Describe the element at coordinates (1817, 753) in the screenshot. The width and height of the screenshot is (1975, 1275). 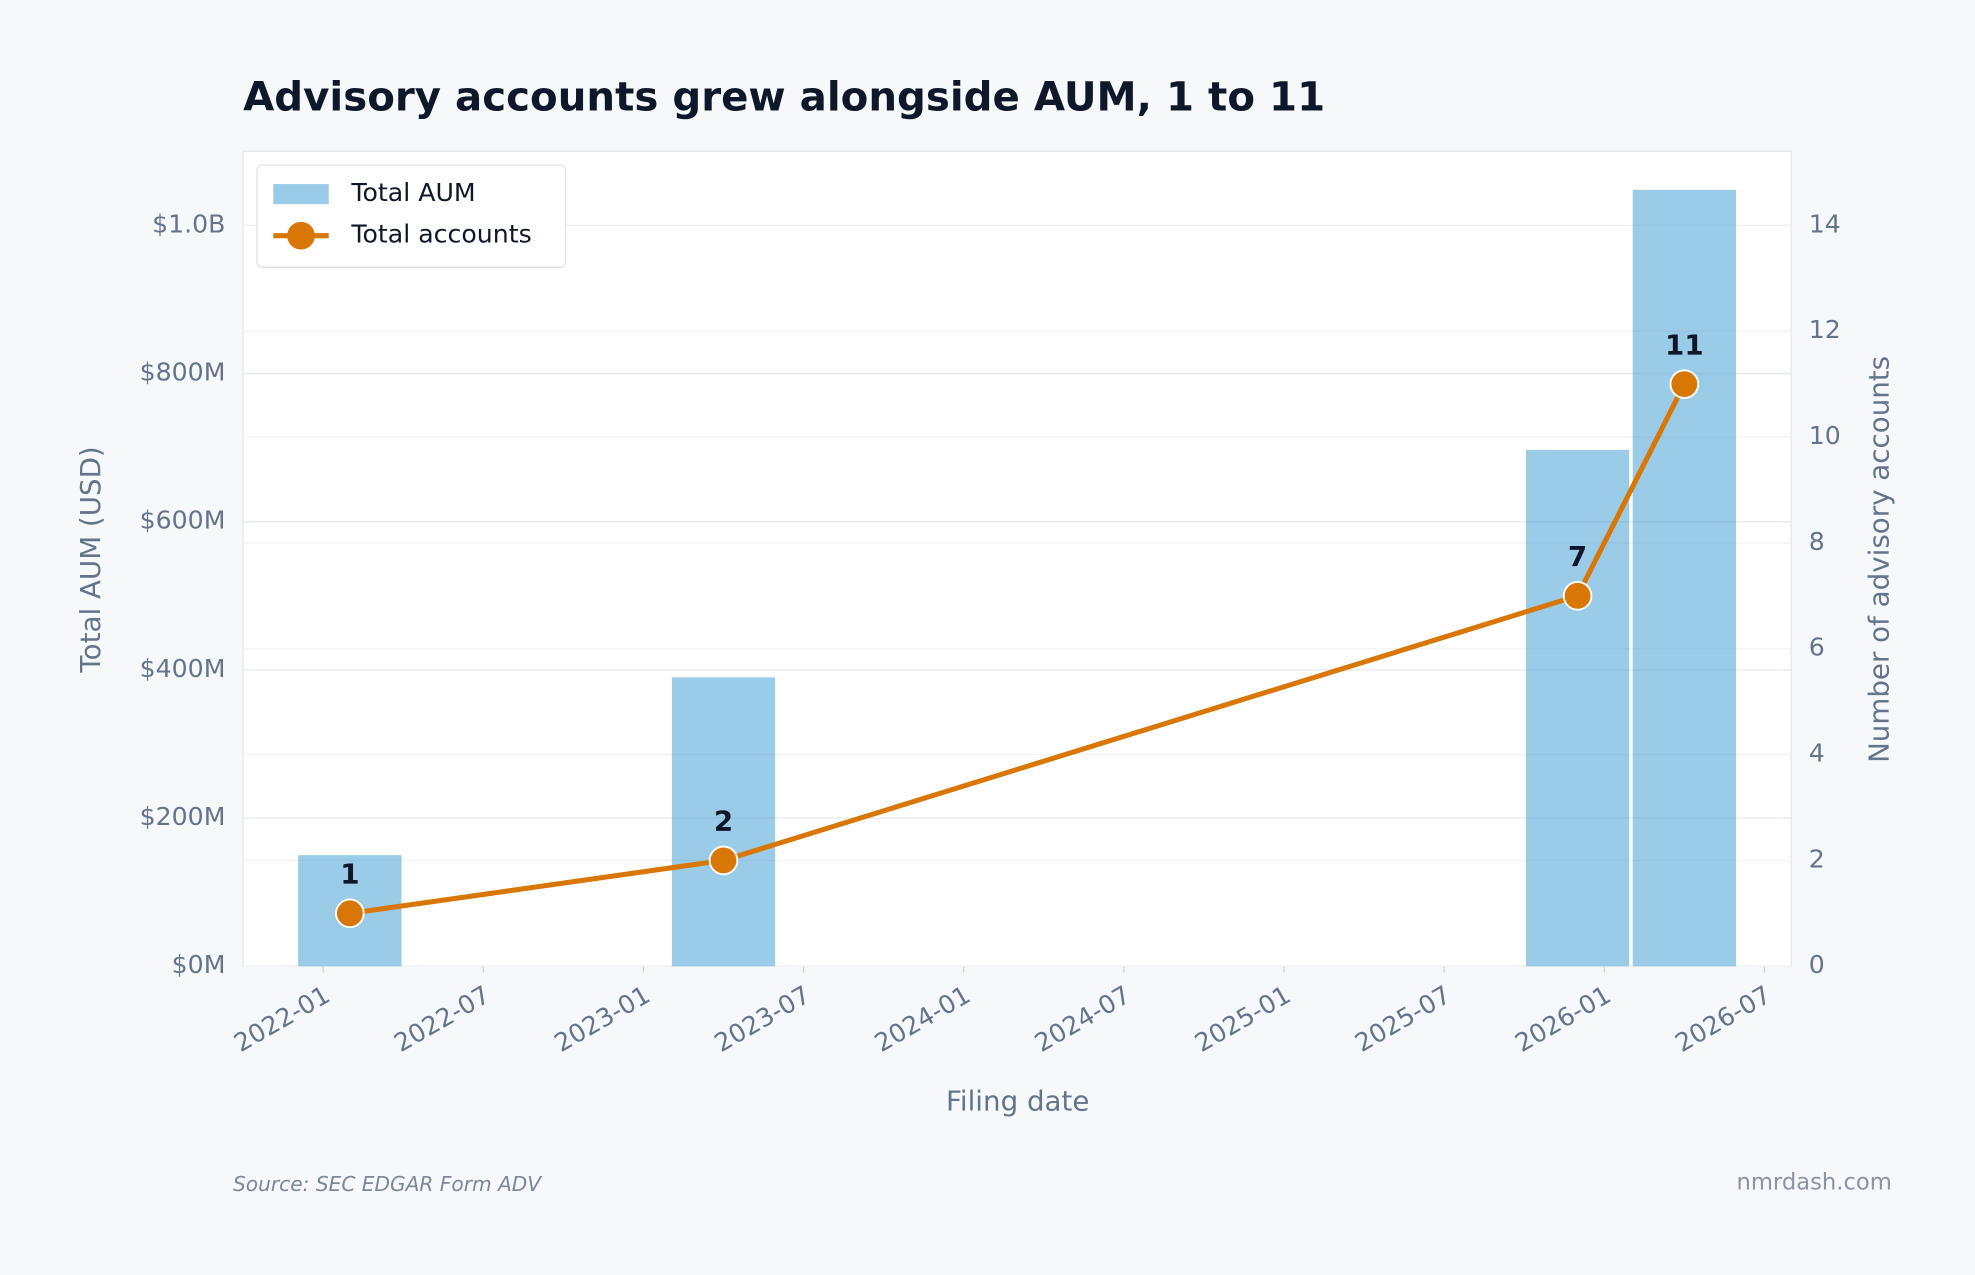
I see `y2-tick-label: 4` at that location.